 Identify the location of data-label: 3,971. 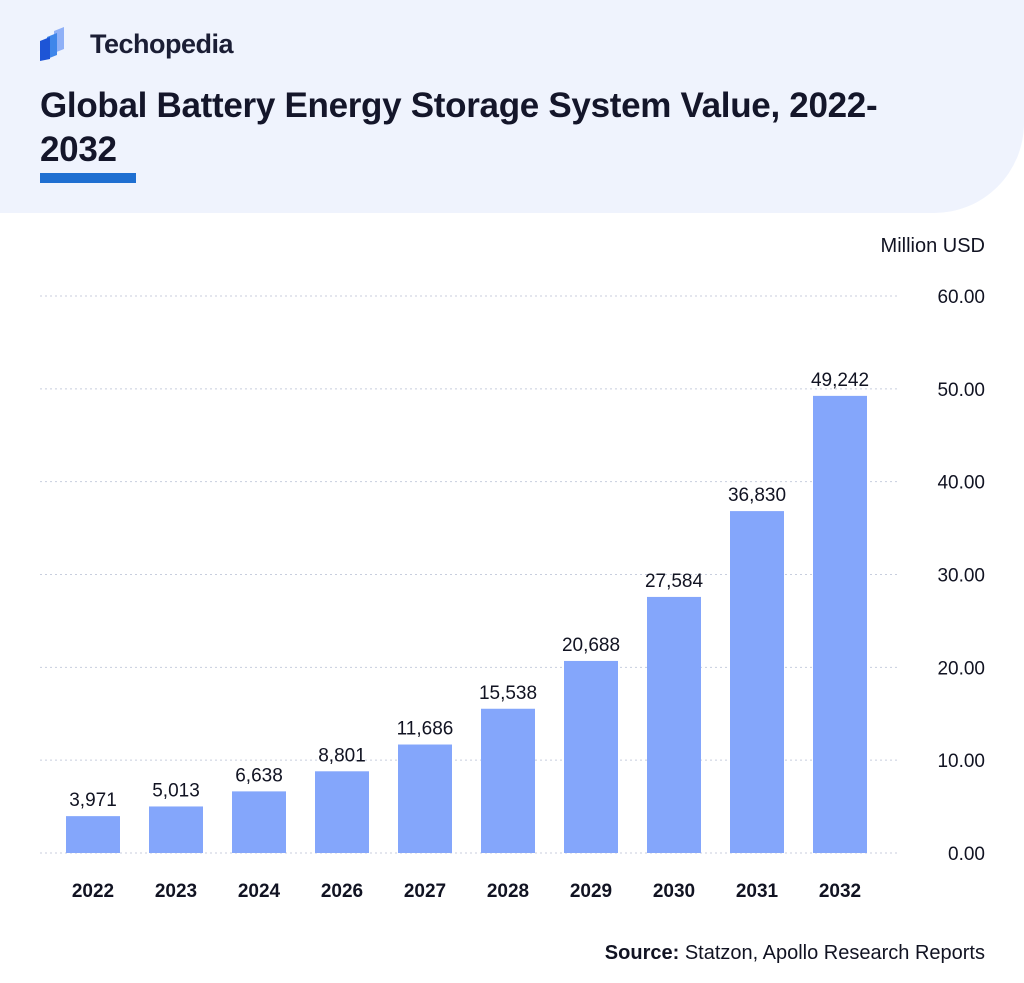
(93, 800).